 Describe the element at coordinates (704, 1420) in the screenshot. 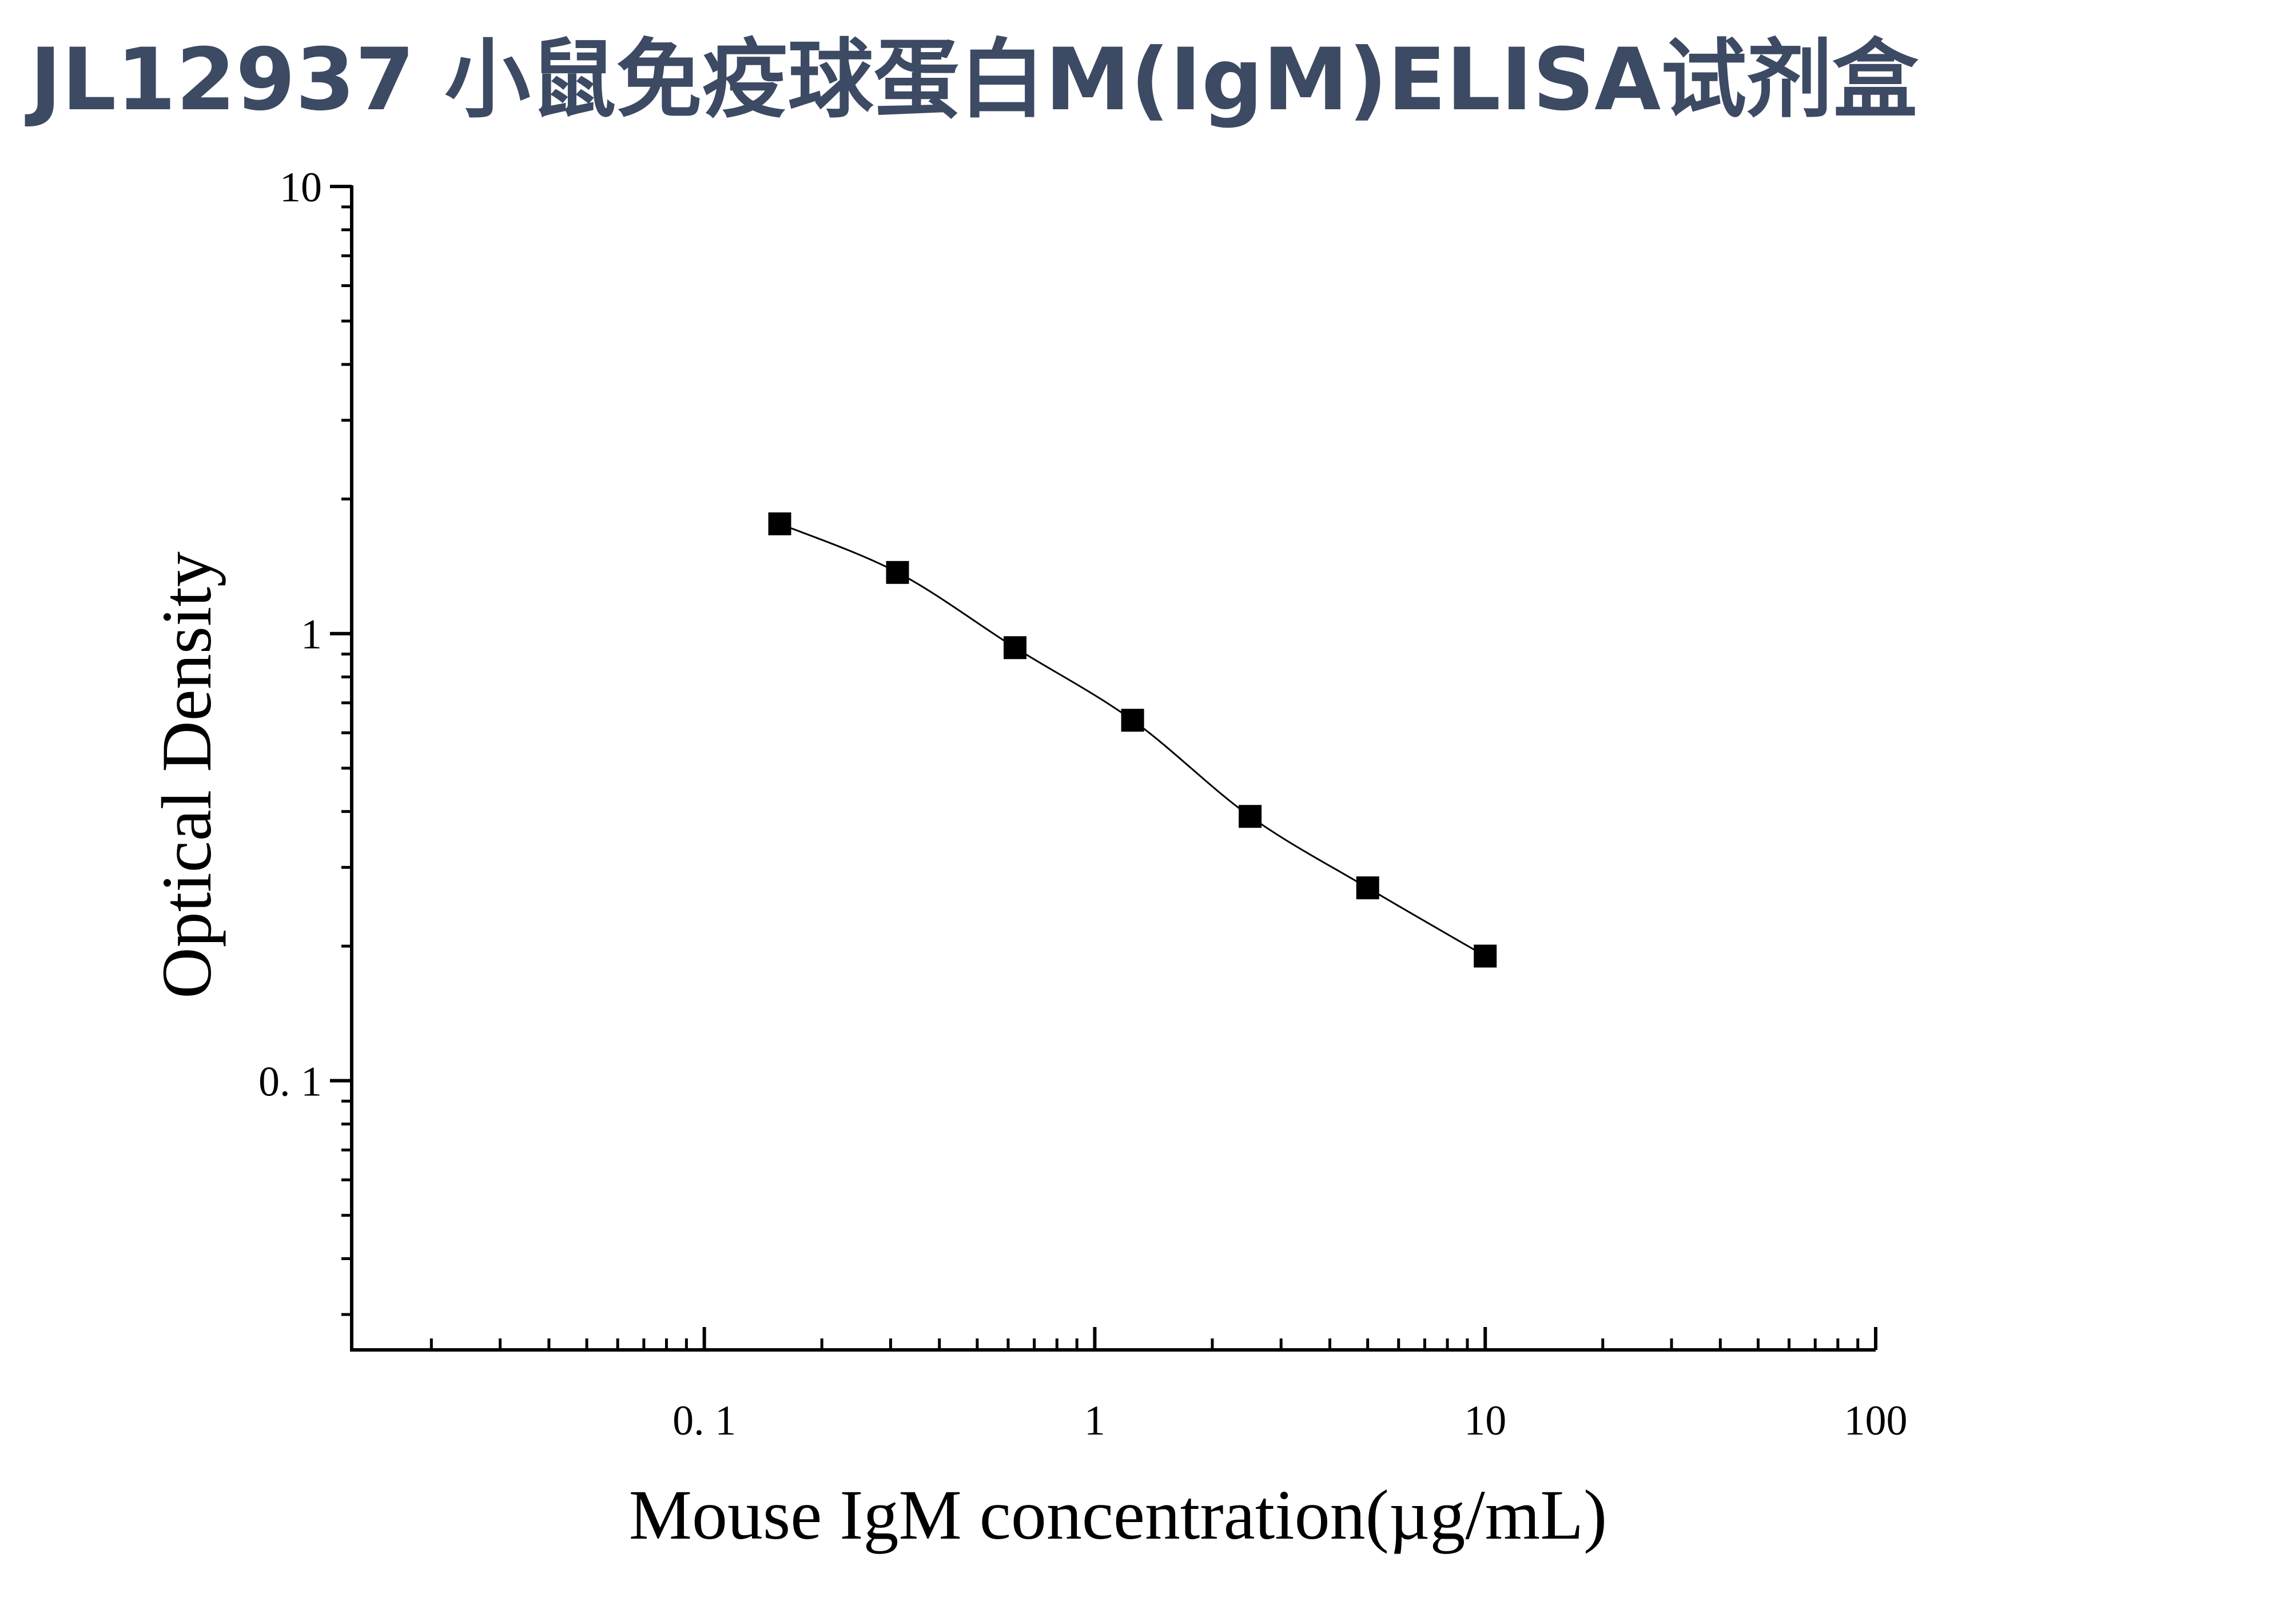

I see `x-tick-label: 0. 1` at that location.